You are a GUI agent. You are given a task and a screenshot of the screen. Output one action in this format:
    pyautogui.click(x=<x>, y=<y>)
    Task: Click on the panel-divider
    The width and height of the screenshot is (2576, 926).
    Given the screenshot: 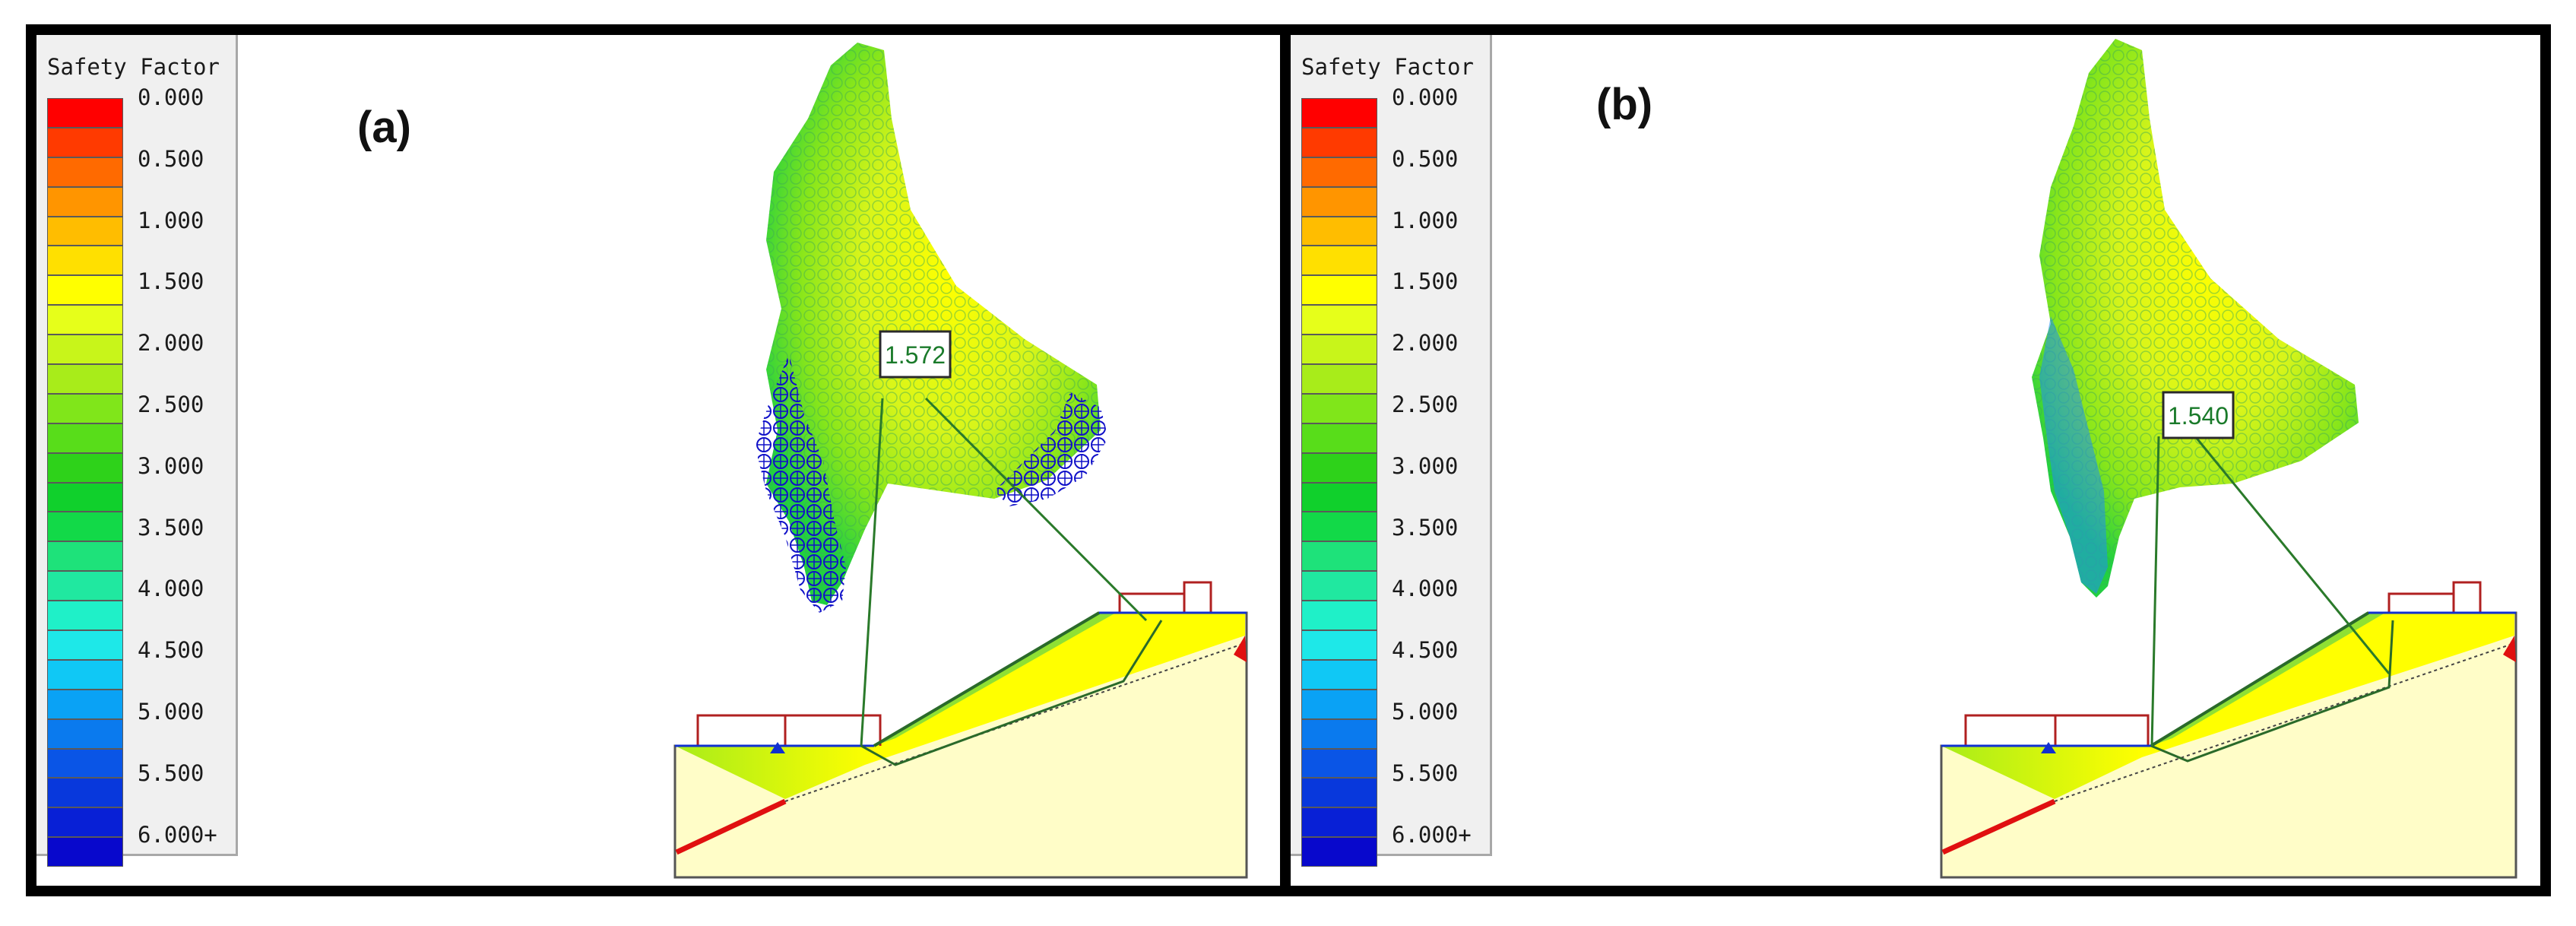 What is the action you would take?
    pyautogui.click(x=1285, y=460)
    